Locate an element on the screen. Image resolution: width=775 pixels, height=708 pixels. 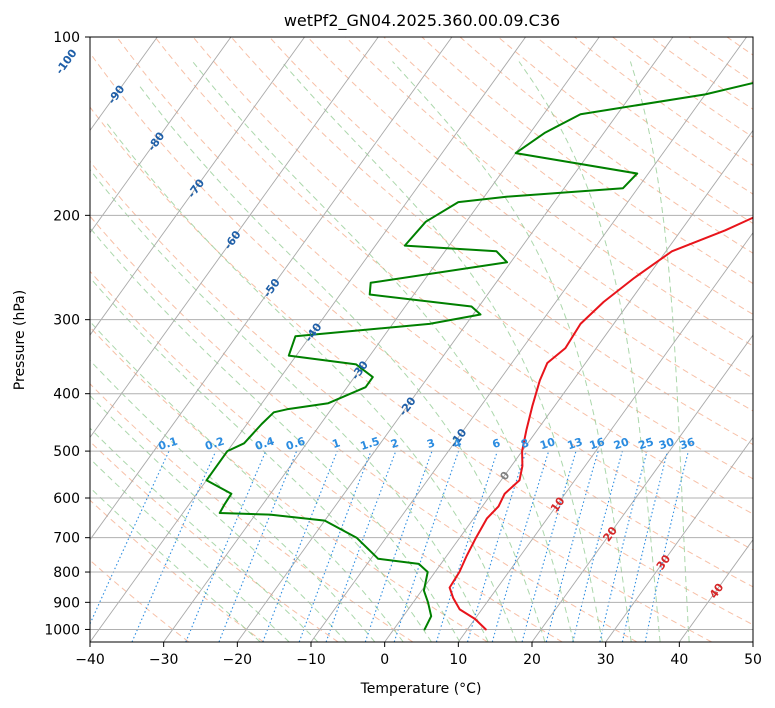
mixing-ratio-label: 0.4 is located at coordinates (264, 443).